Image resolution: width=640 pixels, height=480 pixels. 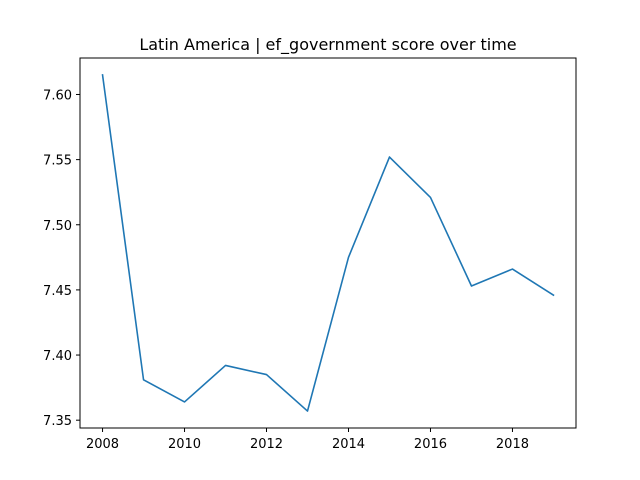 What do you see at coordinates (57, 161) in the screenshot?
I see `y-tick-label: 7.55` at bounding box center [57, 161].